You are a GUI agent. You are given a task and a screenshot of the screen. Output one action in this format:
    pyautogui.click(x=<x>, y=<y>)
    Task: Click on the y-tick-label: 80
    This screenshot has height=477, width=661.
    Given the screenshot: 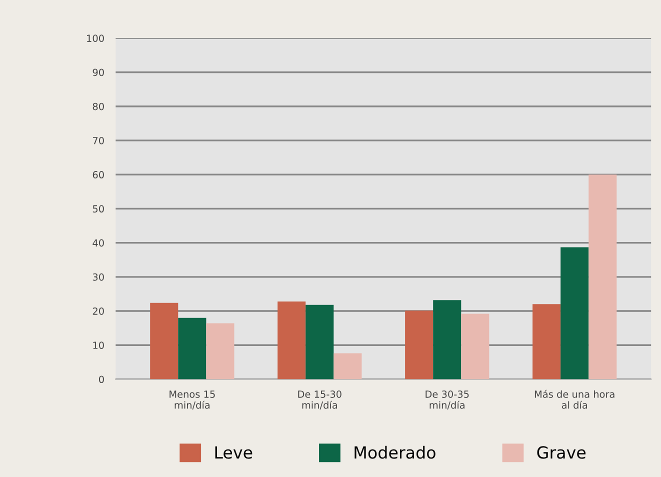 What is the action you would take?
    pyautogui.click(x=98, y=106)
    